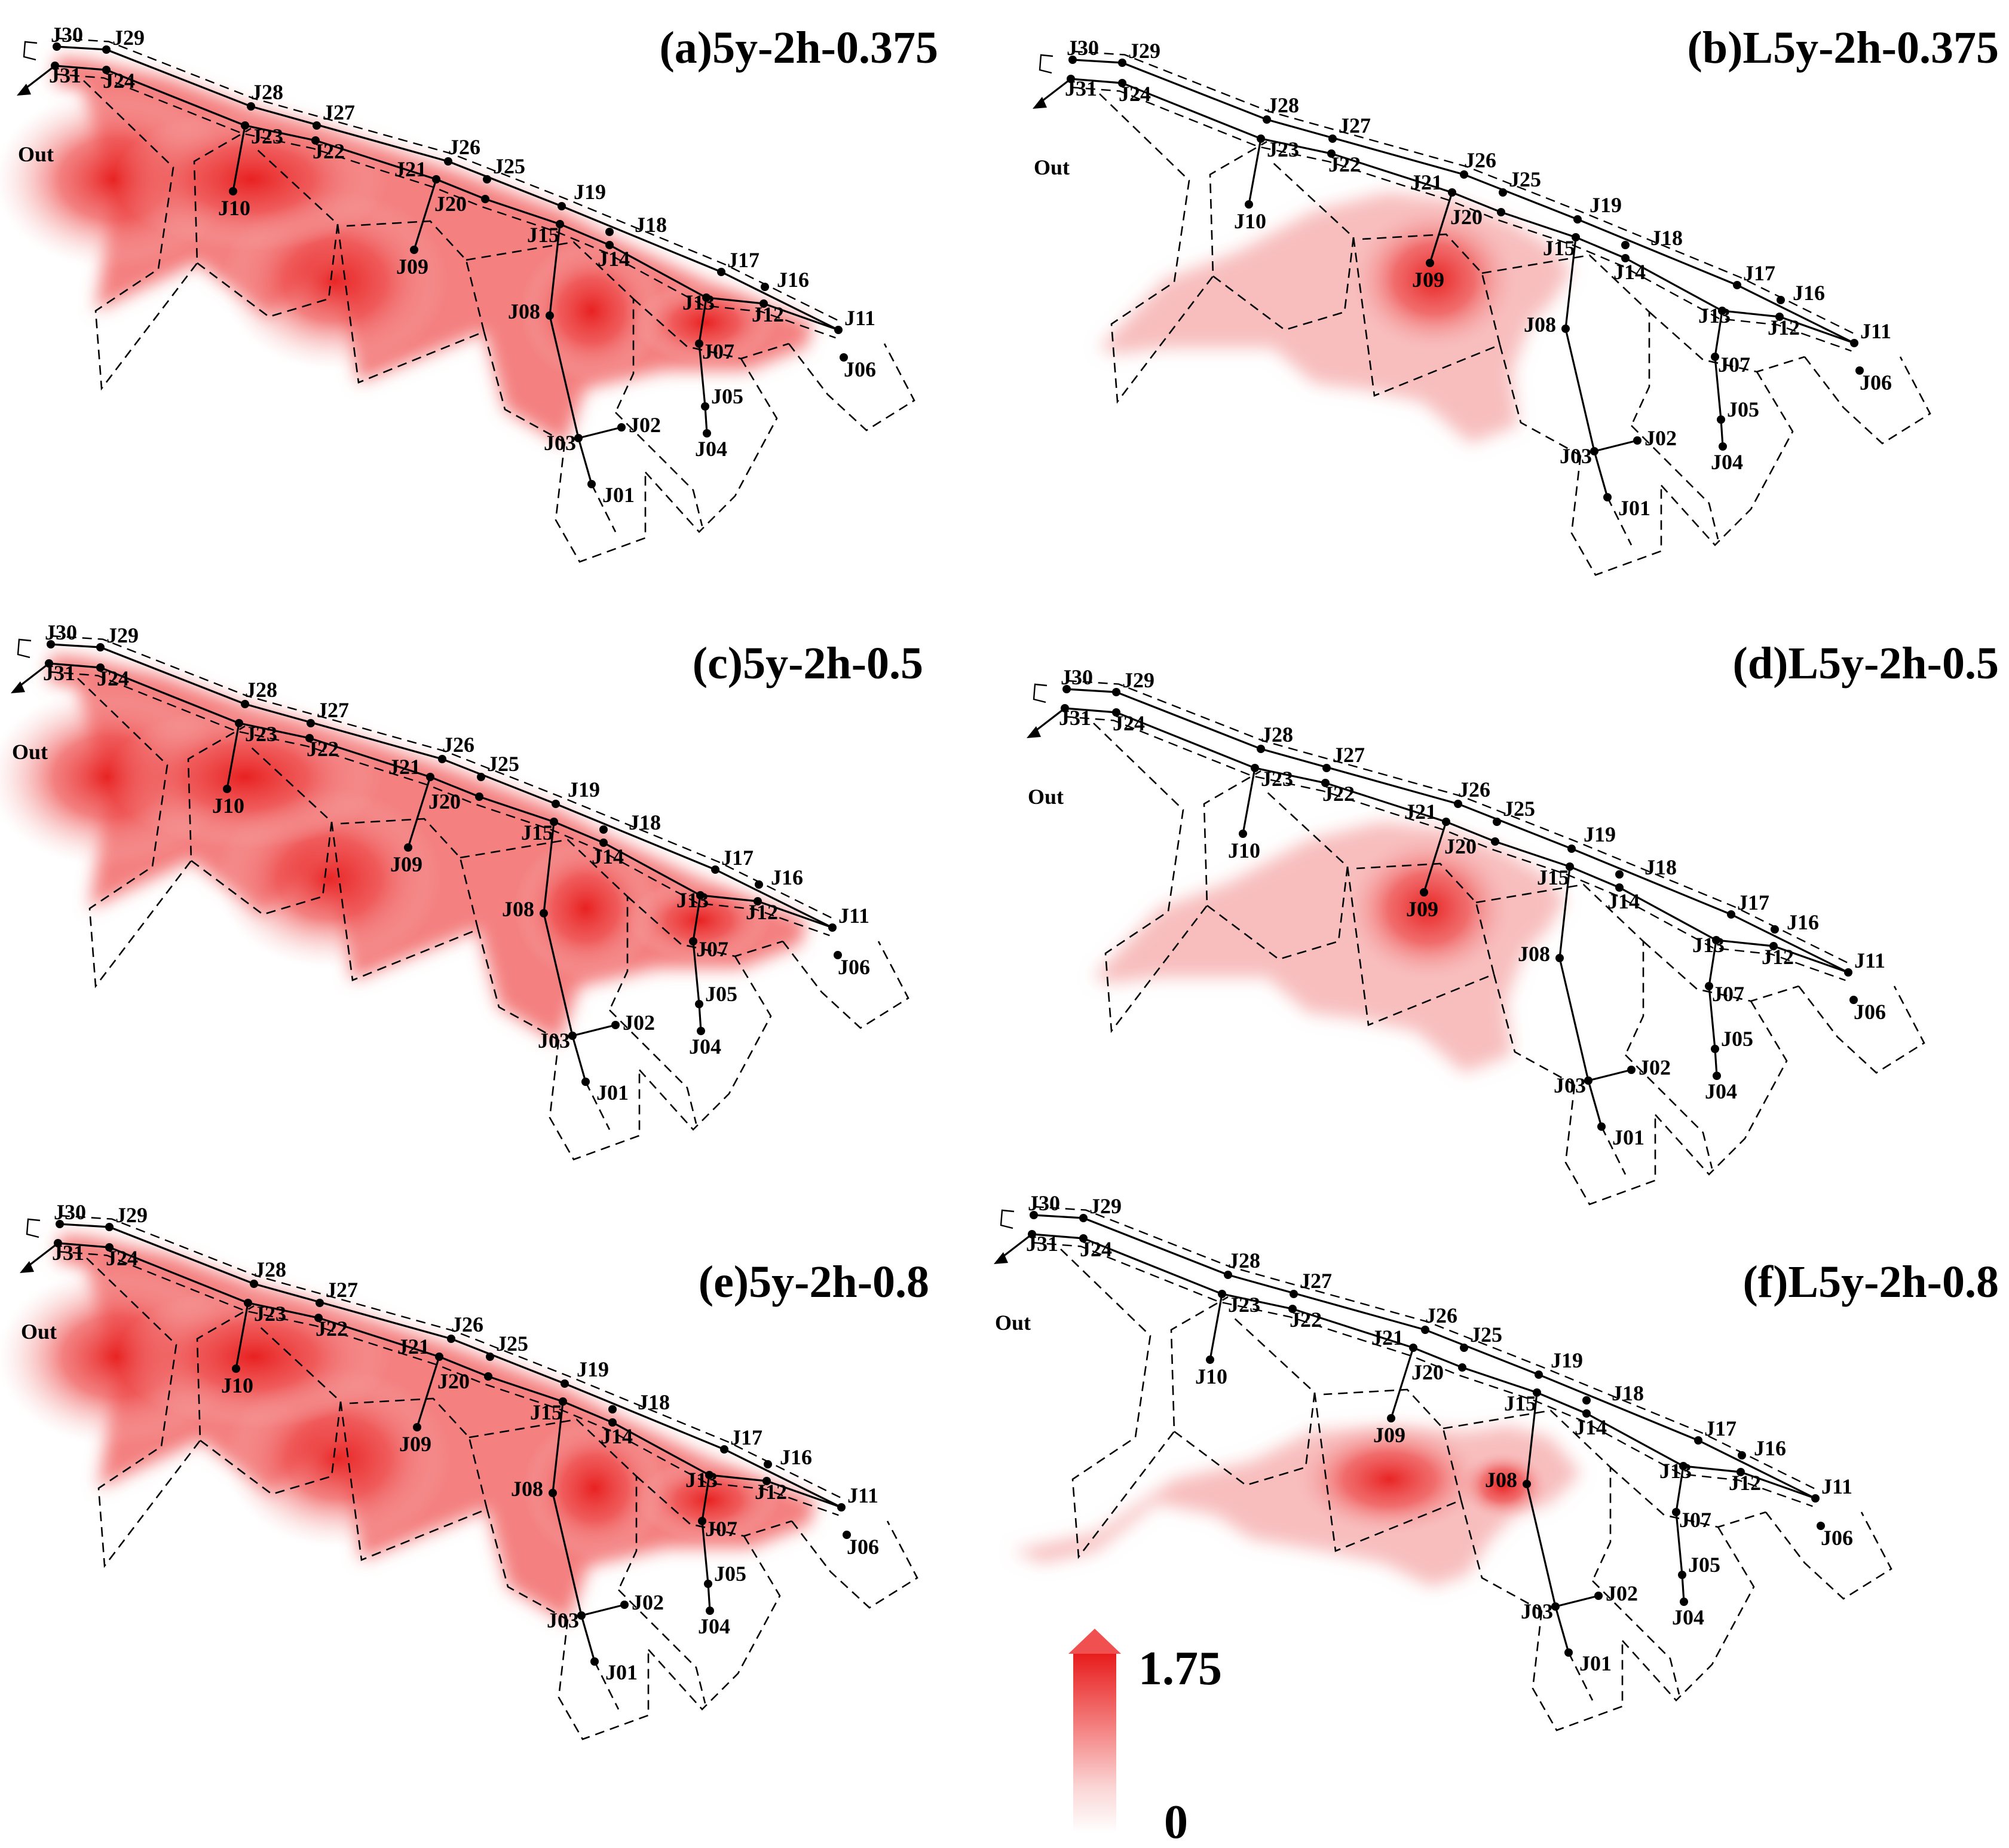 The height and width of the screenshot is (1848, 2009). I want to click on node-label-j18: J18, so click(651, 225).